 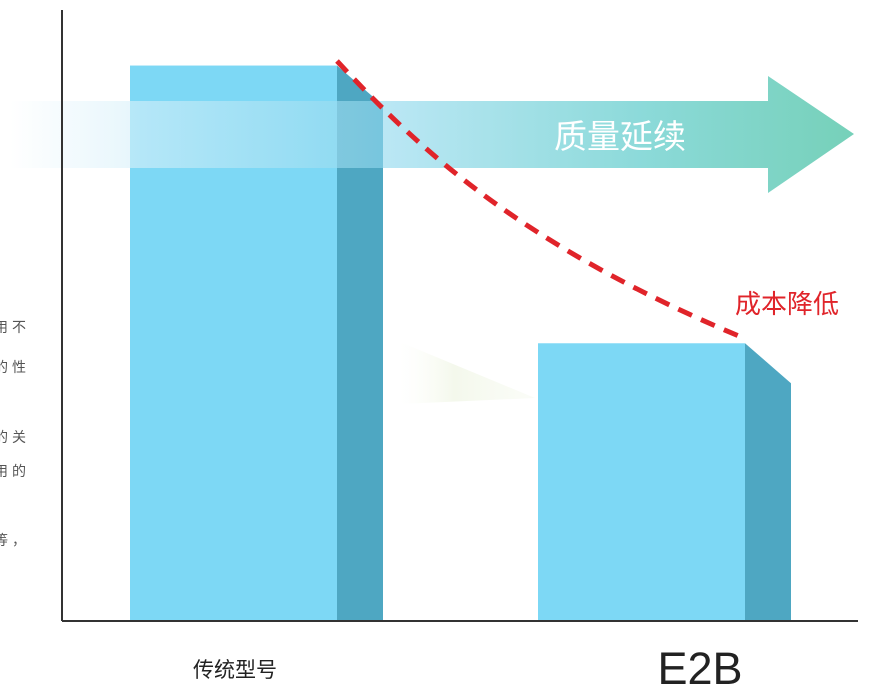 What do you see at coordinates (360, 343) in the screenshot?
I see `bar-1-side` at bounding box center [360, 343].